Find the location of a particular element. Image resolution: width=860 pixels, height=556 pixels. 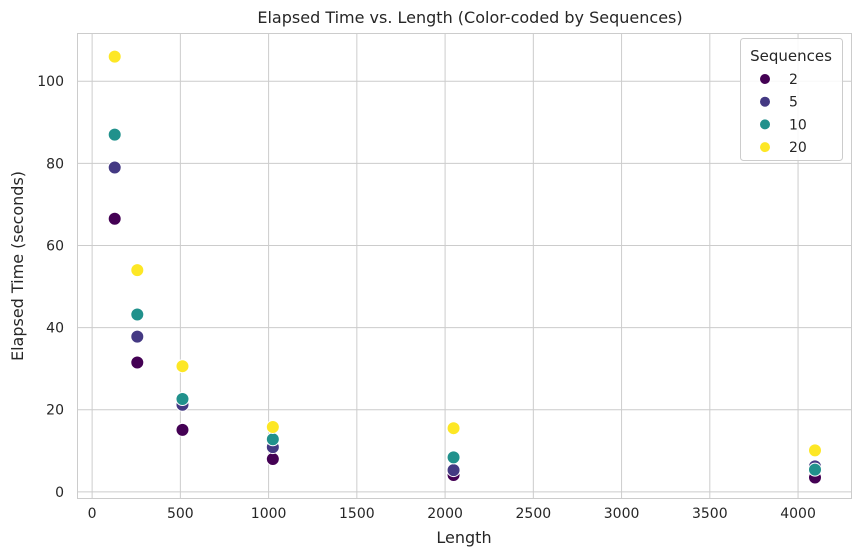

legend-label: 2 is located at coordinates (793, 80).